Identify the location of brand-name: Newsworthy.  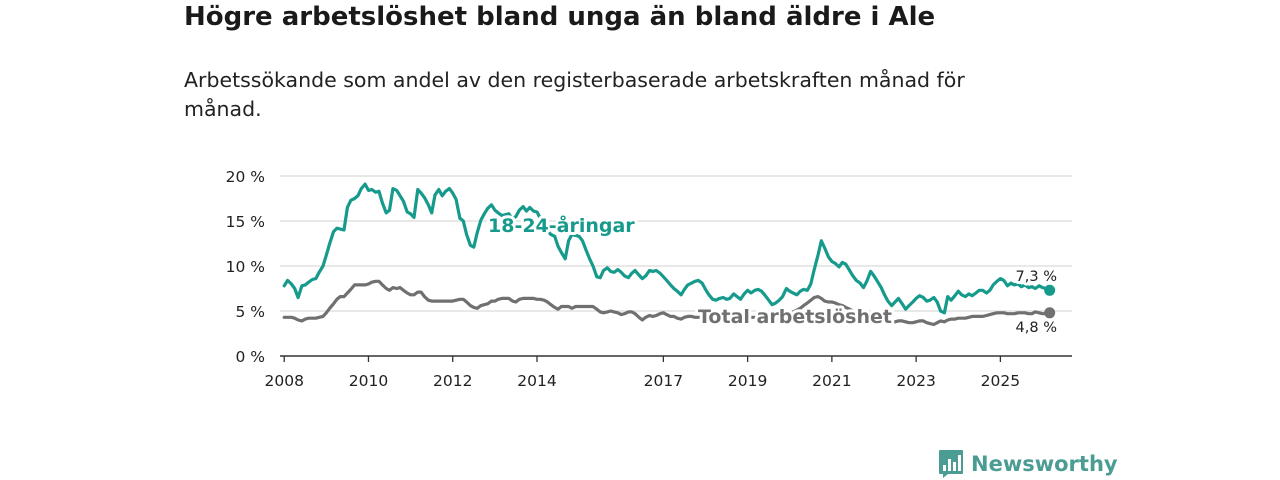
(1044, 464).